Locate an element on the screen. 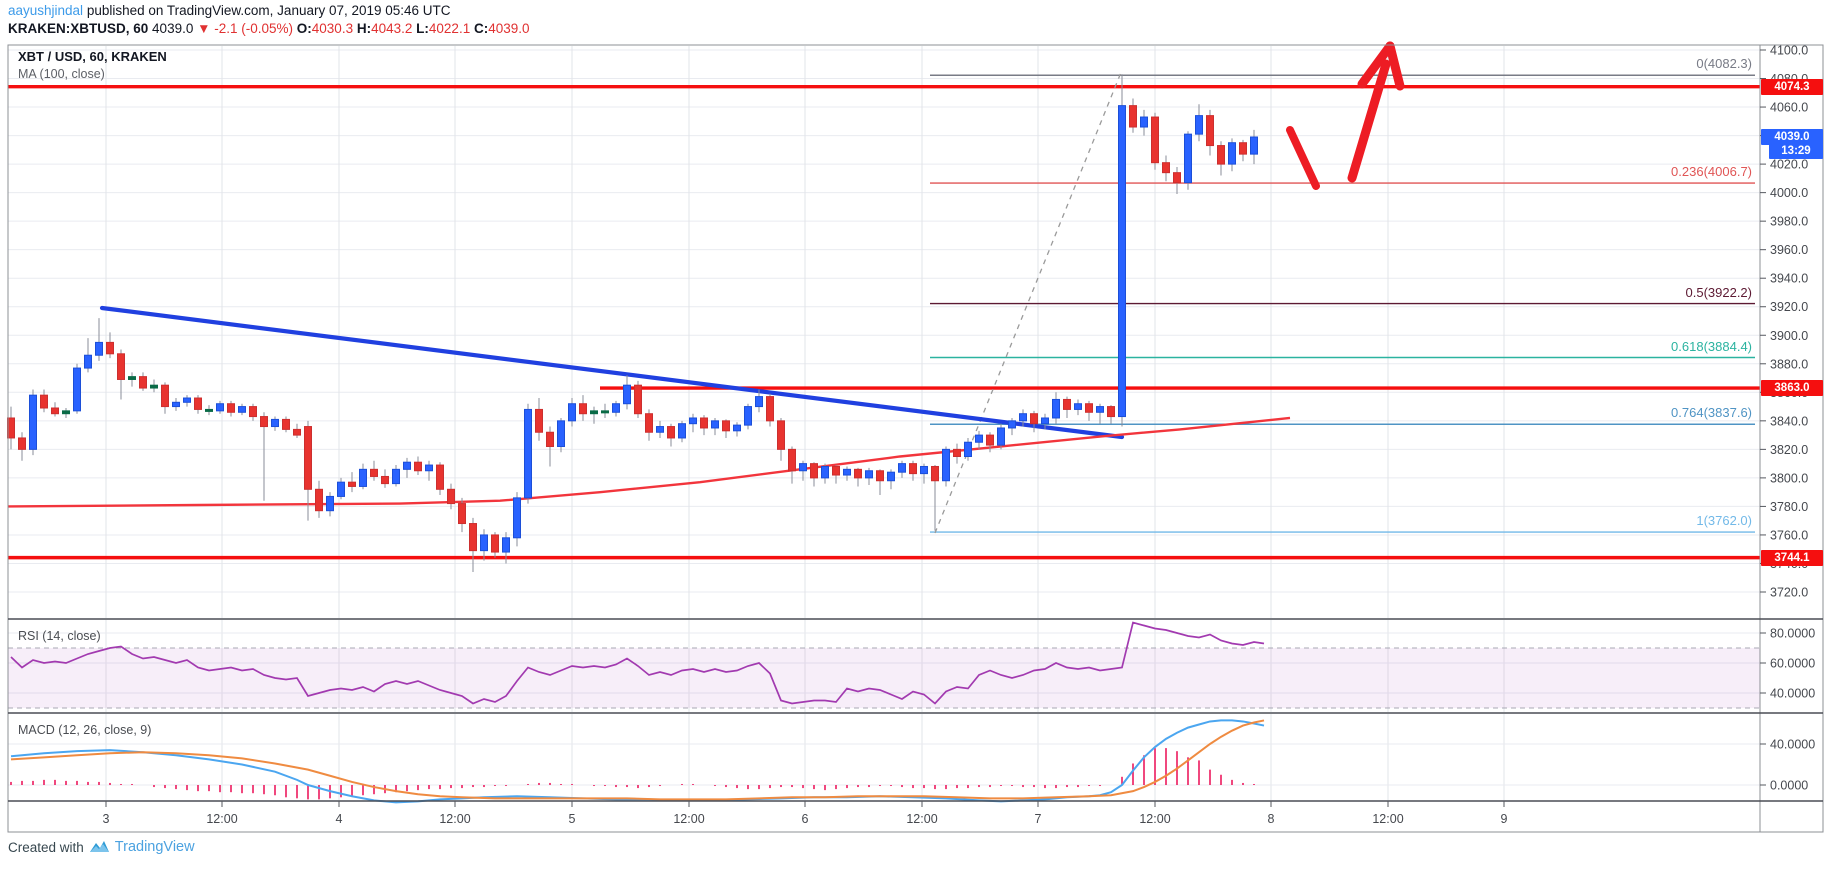 The width and height of the screenshot is (1828, 869). price-axis-label: 3720.0 is located at coordinates (1789, 592).